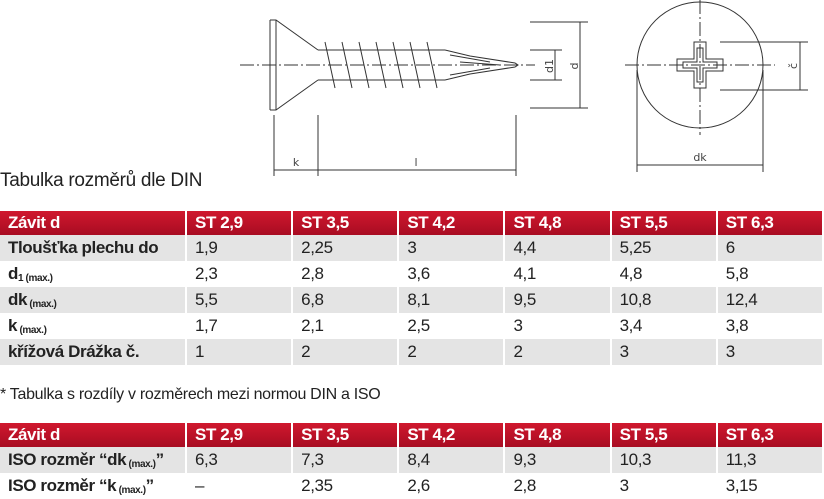 The image size is (824, 499). I want to click on label-main: ISO rozměr “k, so click(62, 485).